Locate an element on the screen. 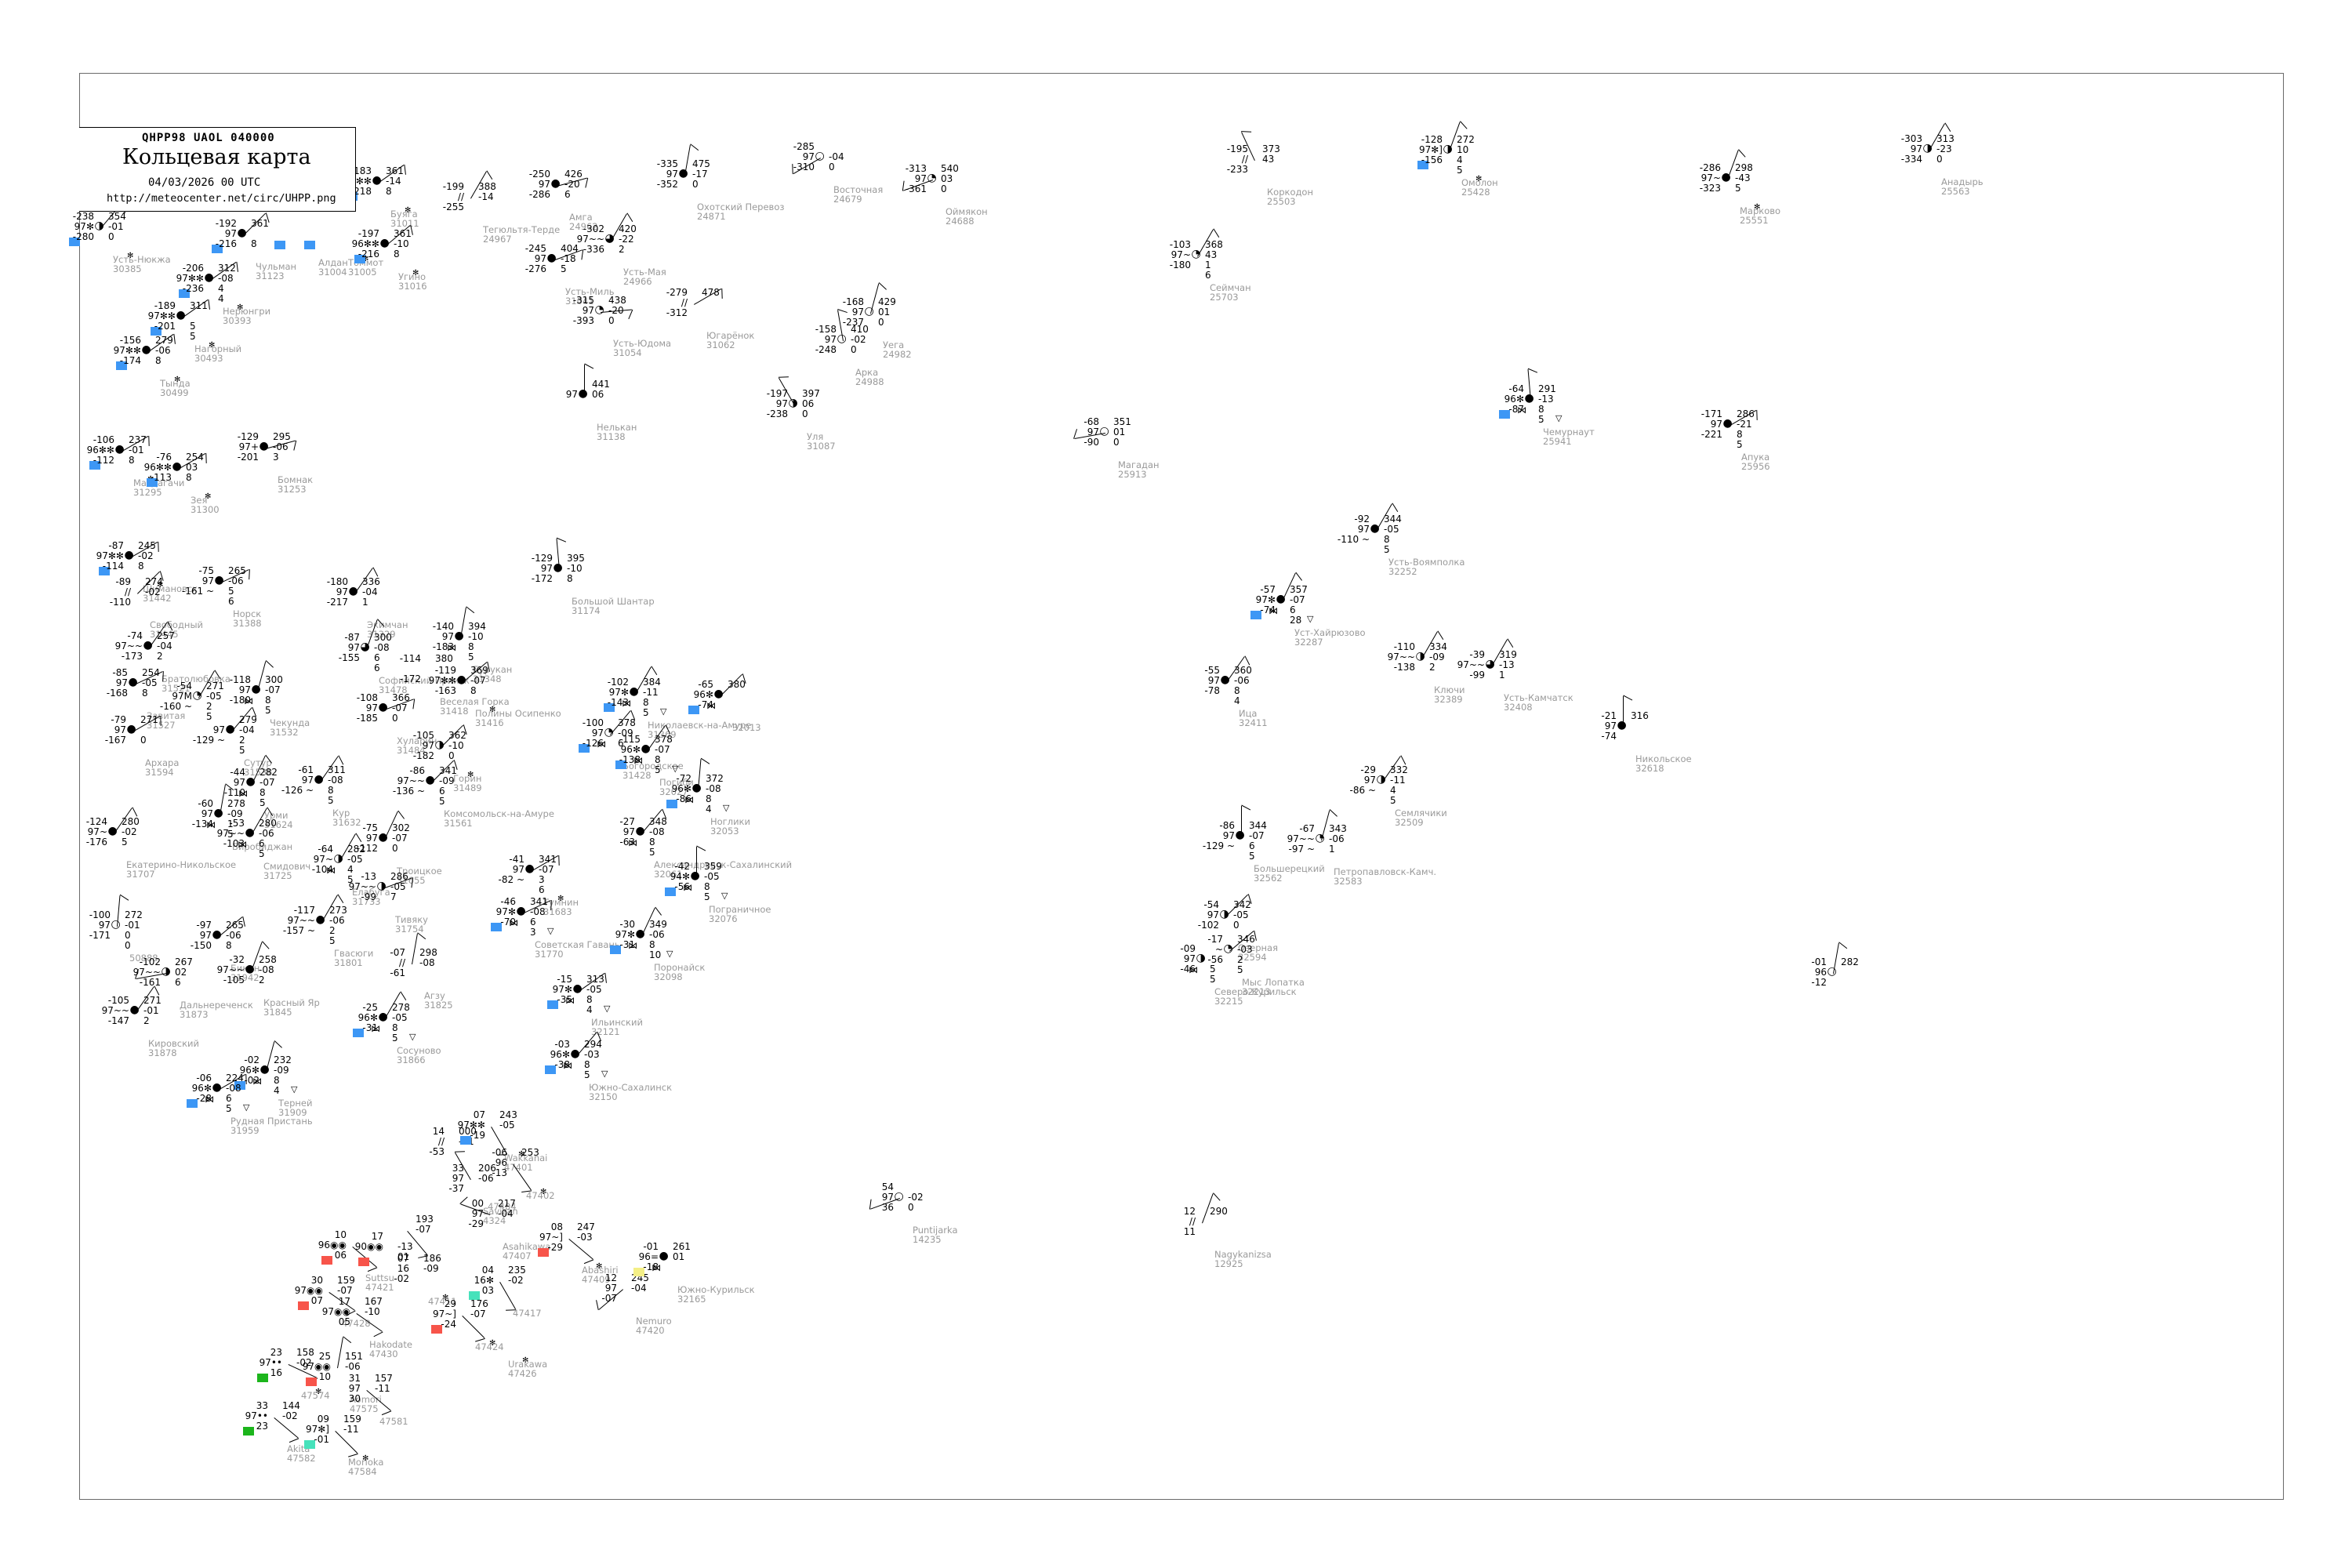 The image size is (2352, 1568). station-label: Магдагачи 31295 is located at coordinates (159, 487).